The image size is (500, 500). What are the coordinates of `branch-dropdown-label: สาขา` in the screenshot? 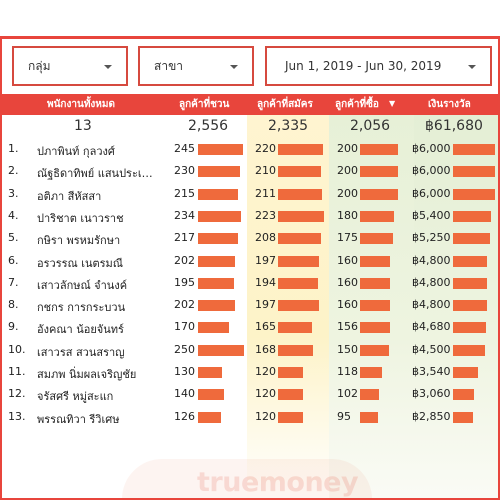 It's located at (169, 65).